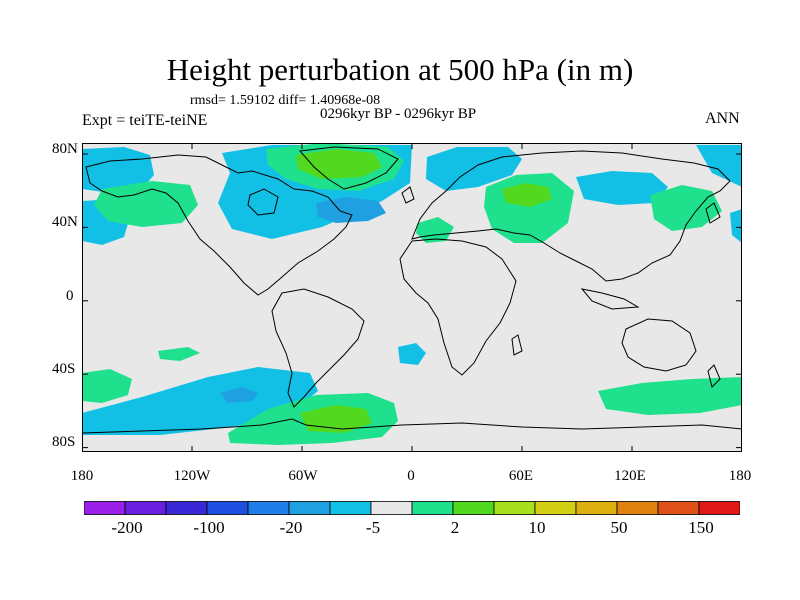 The width and height of the screenshot is (800, 600). I want to click on colorbar-label-8: 150, so click(701, 527).